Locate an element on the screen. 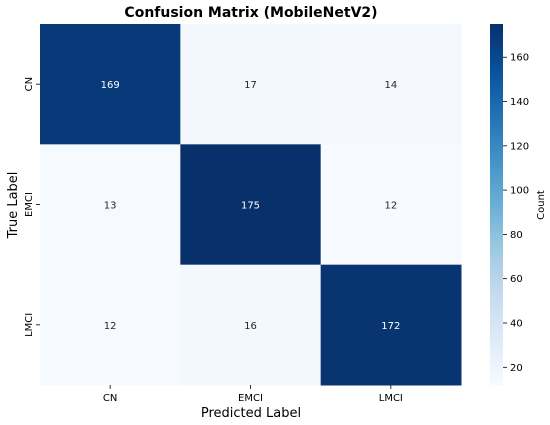 The image size is (550, 425). y-axis-label: True Label is located at coordinates (13, 206).